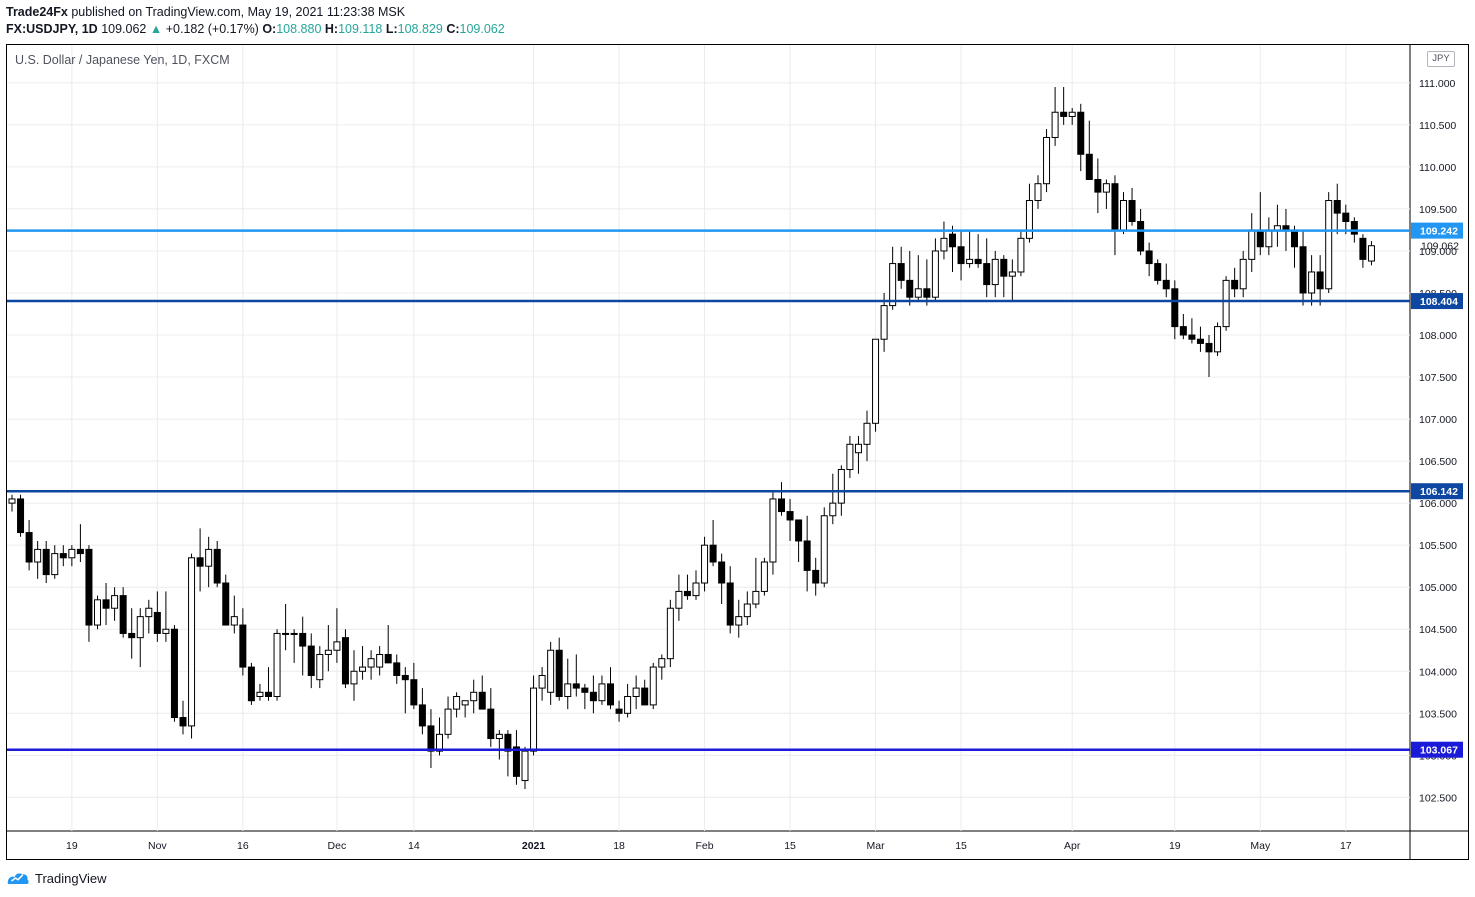  What do you see at coordinates (1260, 846) in the screenshot?
I see `x-tick-label: May` at bounding box center [1260, 846].